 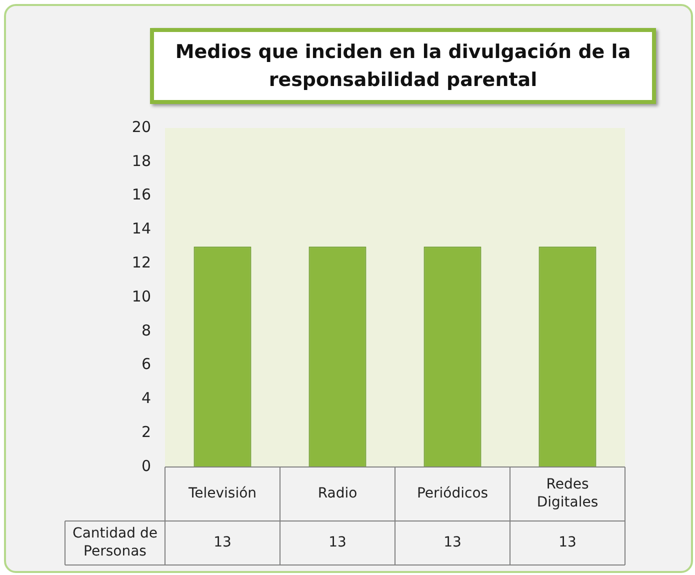 I want to click on x-tick-label: Redes Digitales, so click(x=567, y=493).